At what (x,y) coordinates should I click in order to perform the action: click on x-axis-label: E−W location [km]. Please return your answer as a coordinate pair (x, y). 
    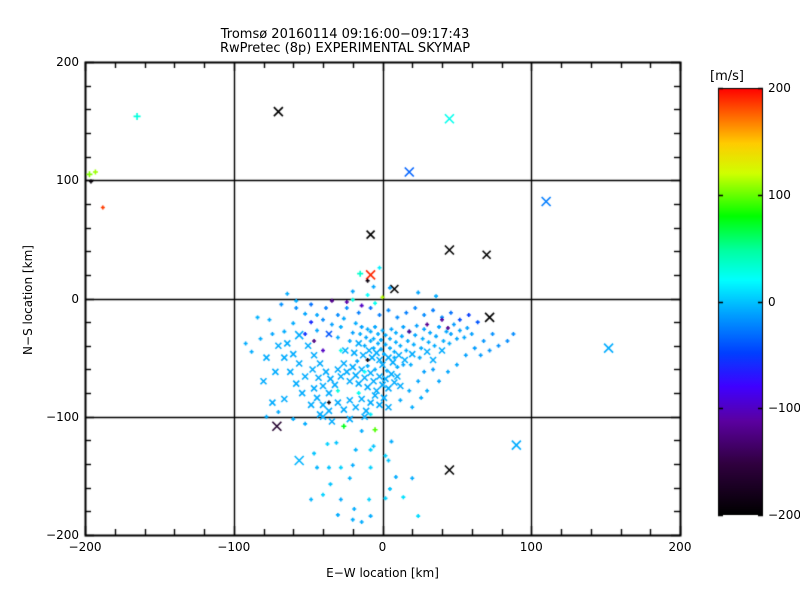
    Looking at the image, I should click on (382, 573).